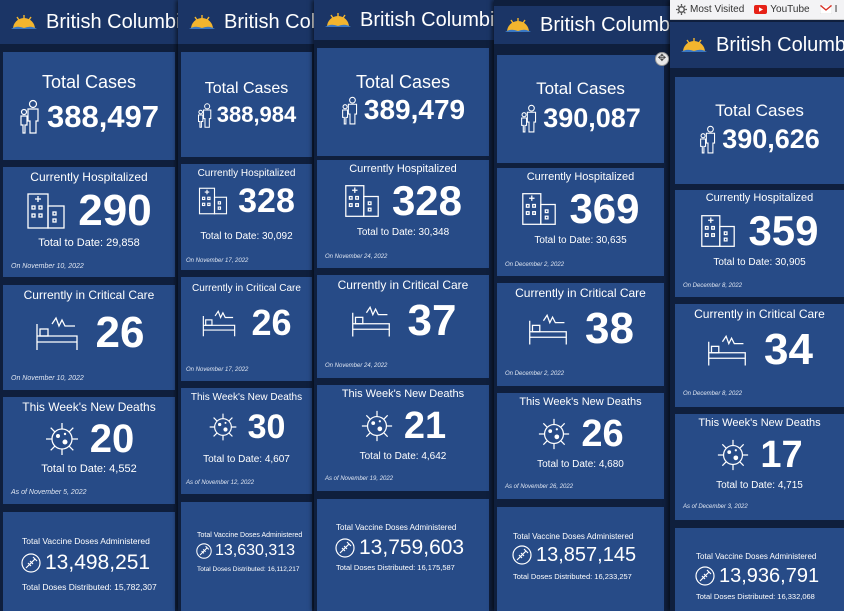 The height and width of the screenshot is (611, 844). What do you see at coordinates (89, 587) in the screenshot?
I see `doses-distributed: Total Doses Distributed: 15,782,307` at bounding box center [89, 587].